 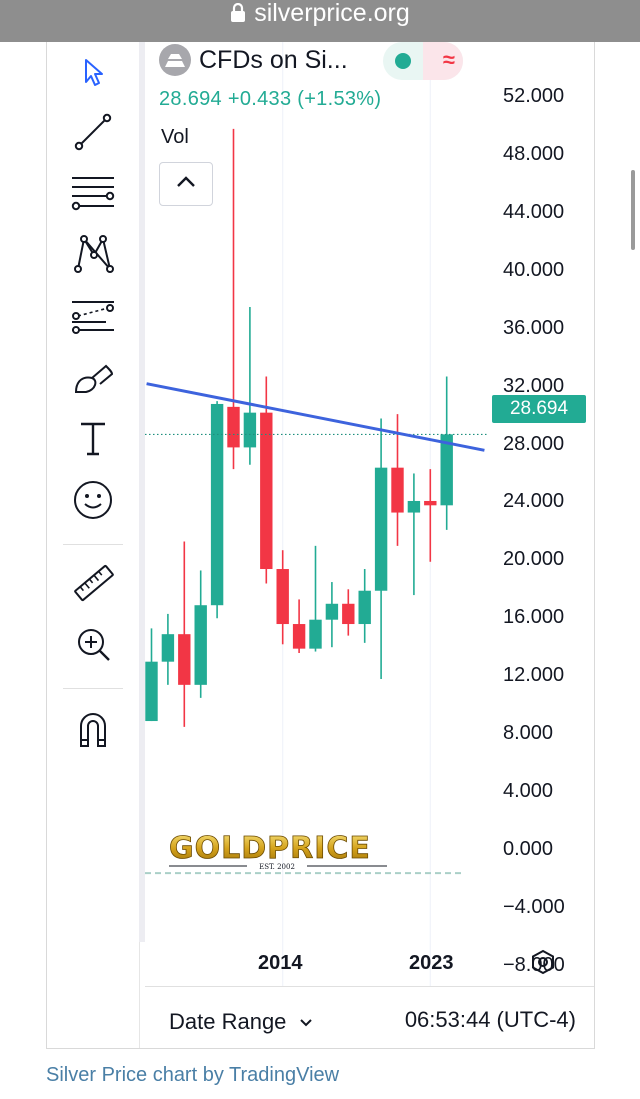 I want to click on price-axis-tick-label: 16.000, so click(x=534, y=617).